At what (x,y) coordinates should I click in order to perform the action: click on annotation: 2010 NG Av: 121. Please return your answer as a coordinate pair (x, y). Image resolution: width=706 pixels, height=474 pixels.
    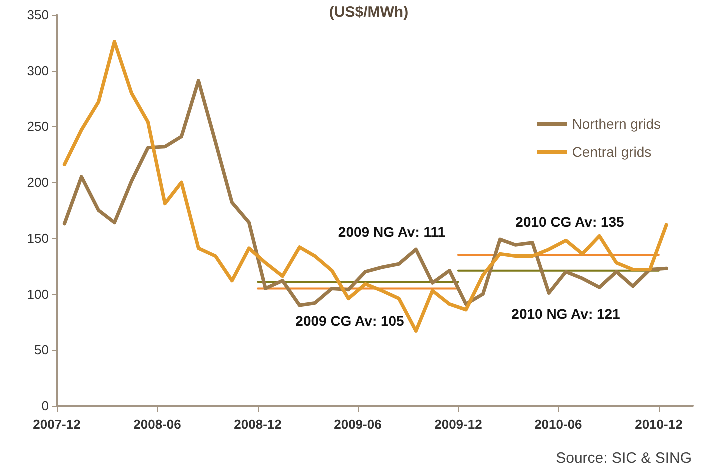
    Looking at the image, I should click on (566, 314).